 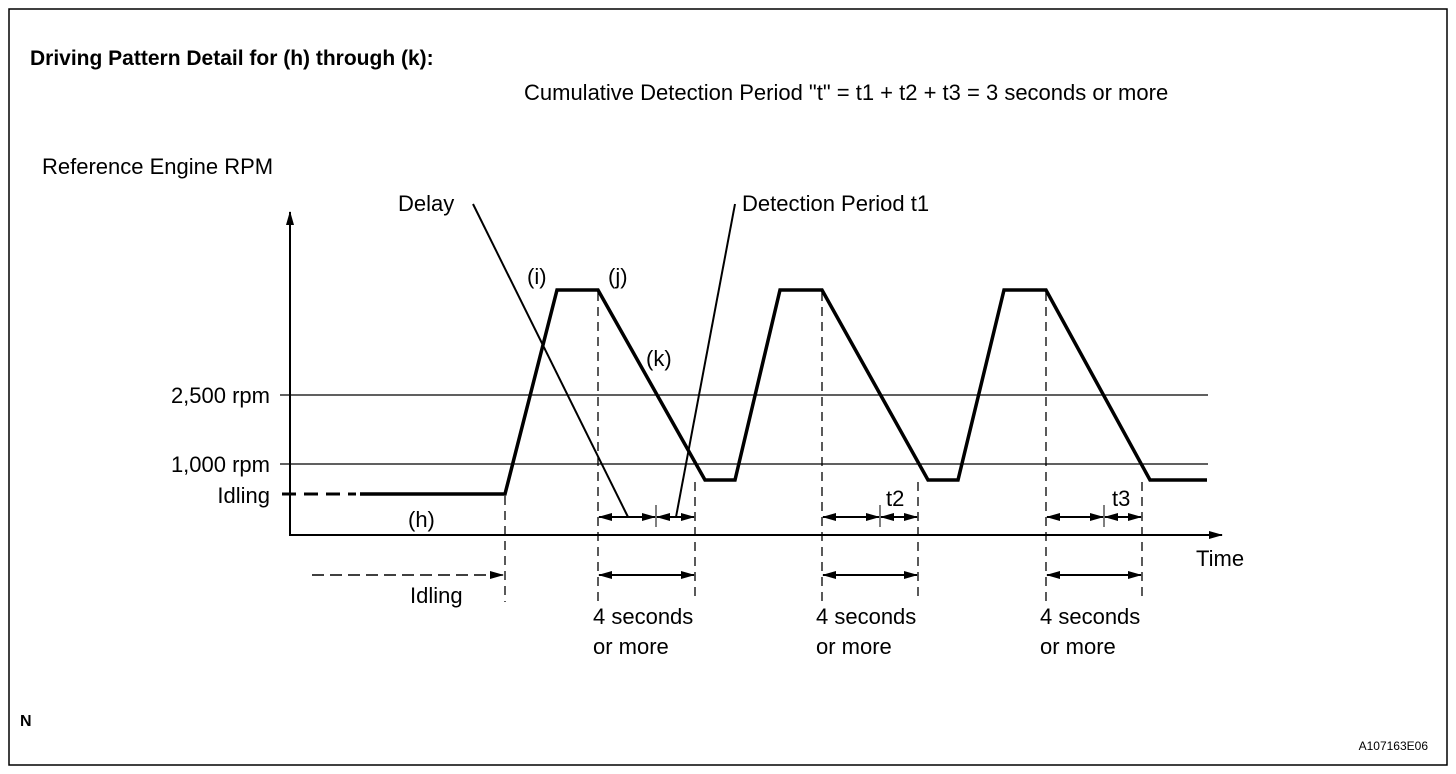 I want to click on point-k-label: (k), so click(x=659, y=358).